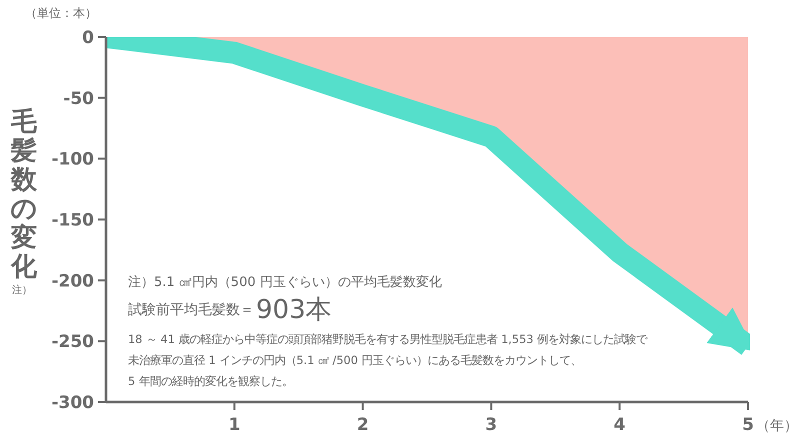 The image size is (800, 433). Describe the element at coordinates (72, 342) in the screenshot. I see `y-tick-label: -250` at that location.